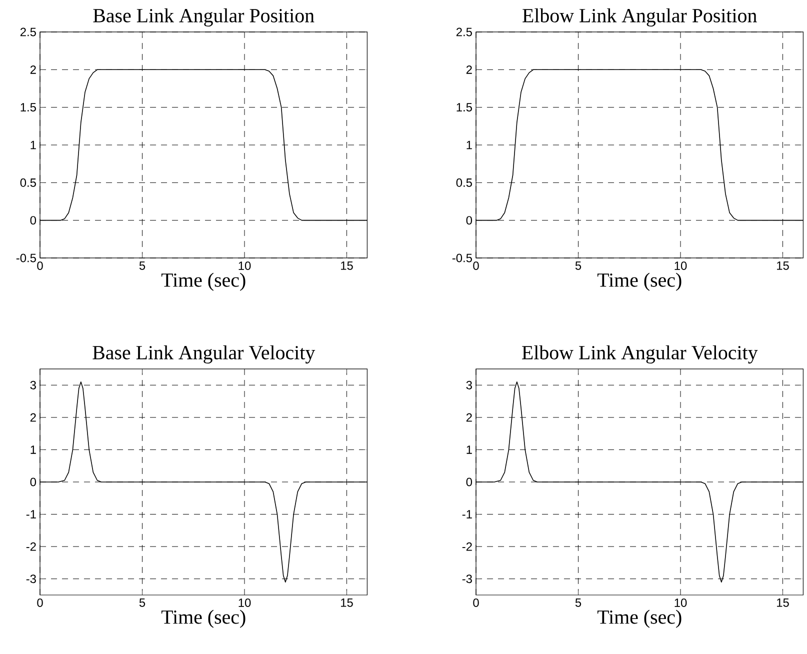 This screenshot has width=807, height=654. What do you see at coordinates (639, 17) in the screenshot?
I see `chart-title: Elbow Link Angular Position` at bounding box center [639, 17].